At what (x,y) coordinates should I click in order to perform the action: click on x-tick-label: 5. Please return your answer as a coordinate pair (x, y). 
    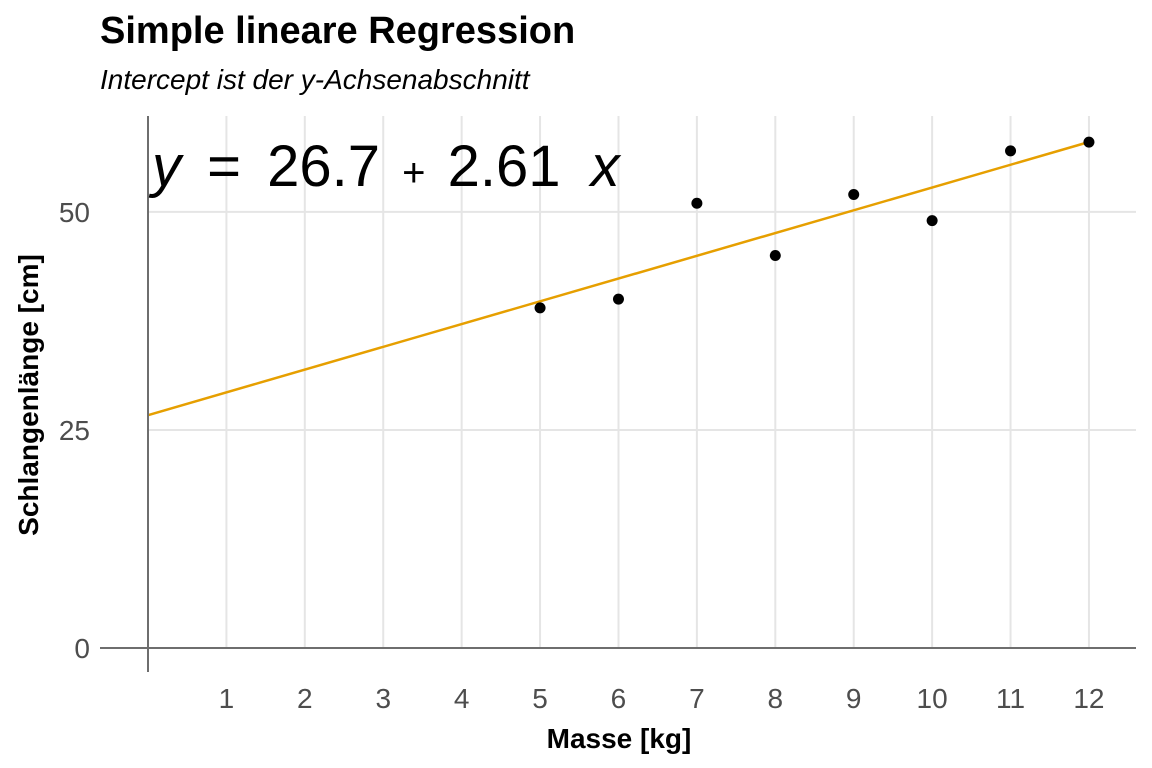
    Looking at the image, I should click on (540, 698).